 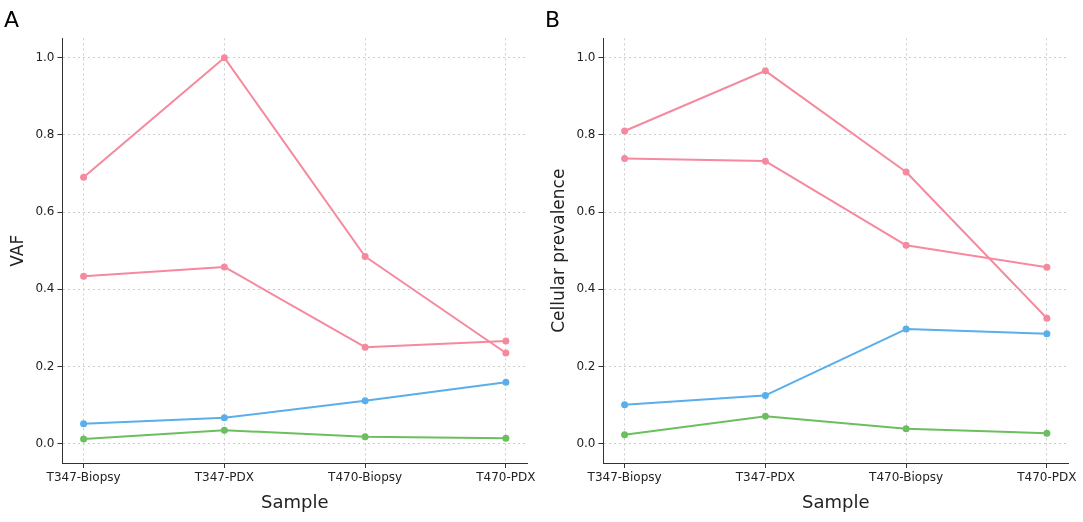 I want to click on chart-title: B, so click(x=553, y=19).